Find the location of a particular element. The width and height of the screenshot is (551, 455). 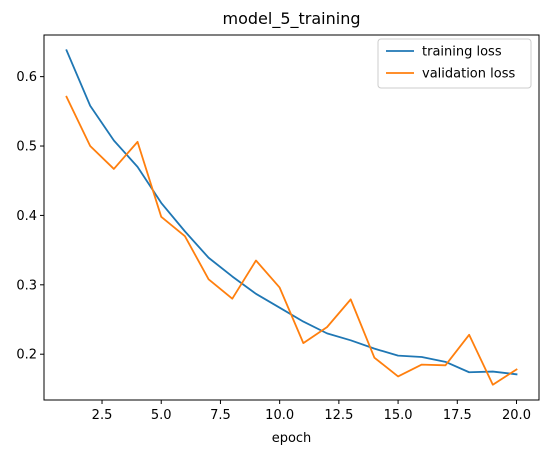

chart-title: model_5_training is located at coordinates (292, 19).